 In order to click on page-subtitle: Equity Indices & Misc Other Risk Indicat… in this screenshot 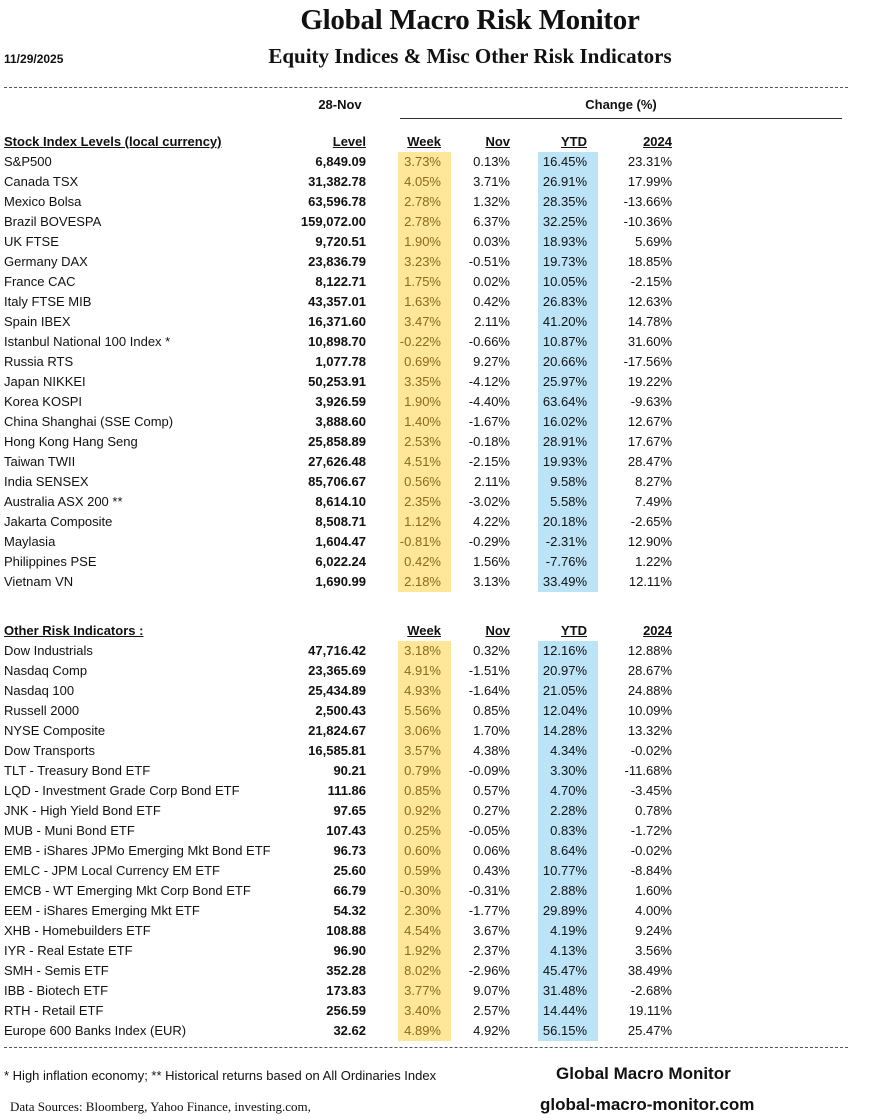, I will do `click(470, 56)`.